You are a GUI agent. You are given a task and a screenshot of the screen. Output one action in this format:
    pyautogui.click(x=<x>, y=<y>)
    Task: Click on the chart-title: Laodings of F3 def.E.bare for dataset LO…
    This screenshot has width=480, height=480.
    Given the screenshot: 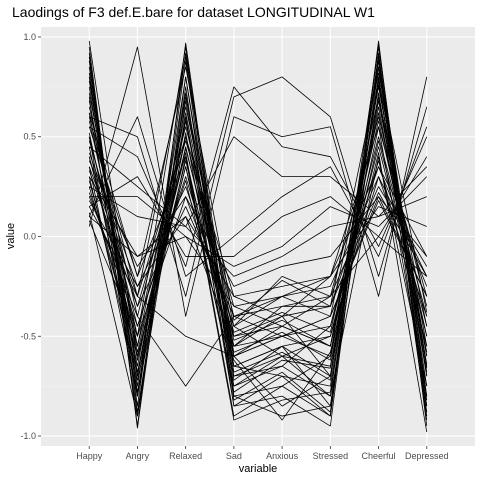 What is the action you would take?
    pyautogui.click(x=193, y=12)
    